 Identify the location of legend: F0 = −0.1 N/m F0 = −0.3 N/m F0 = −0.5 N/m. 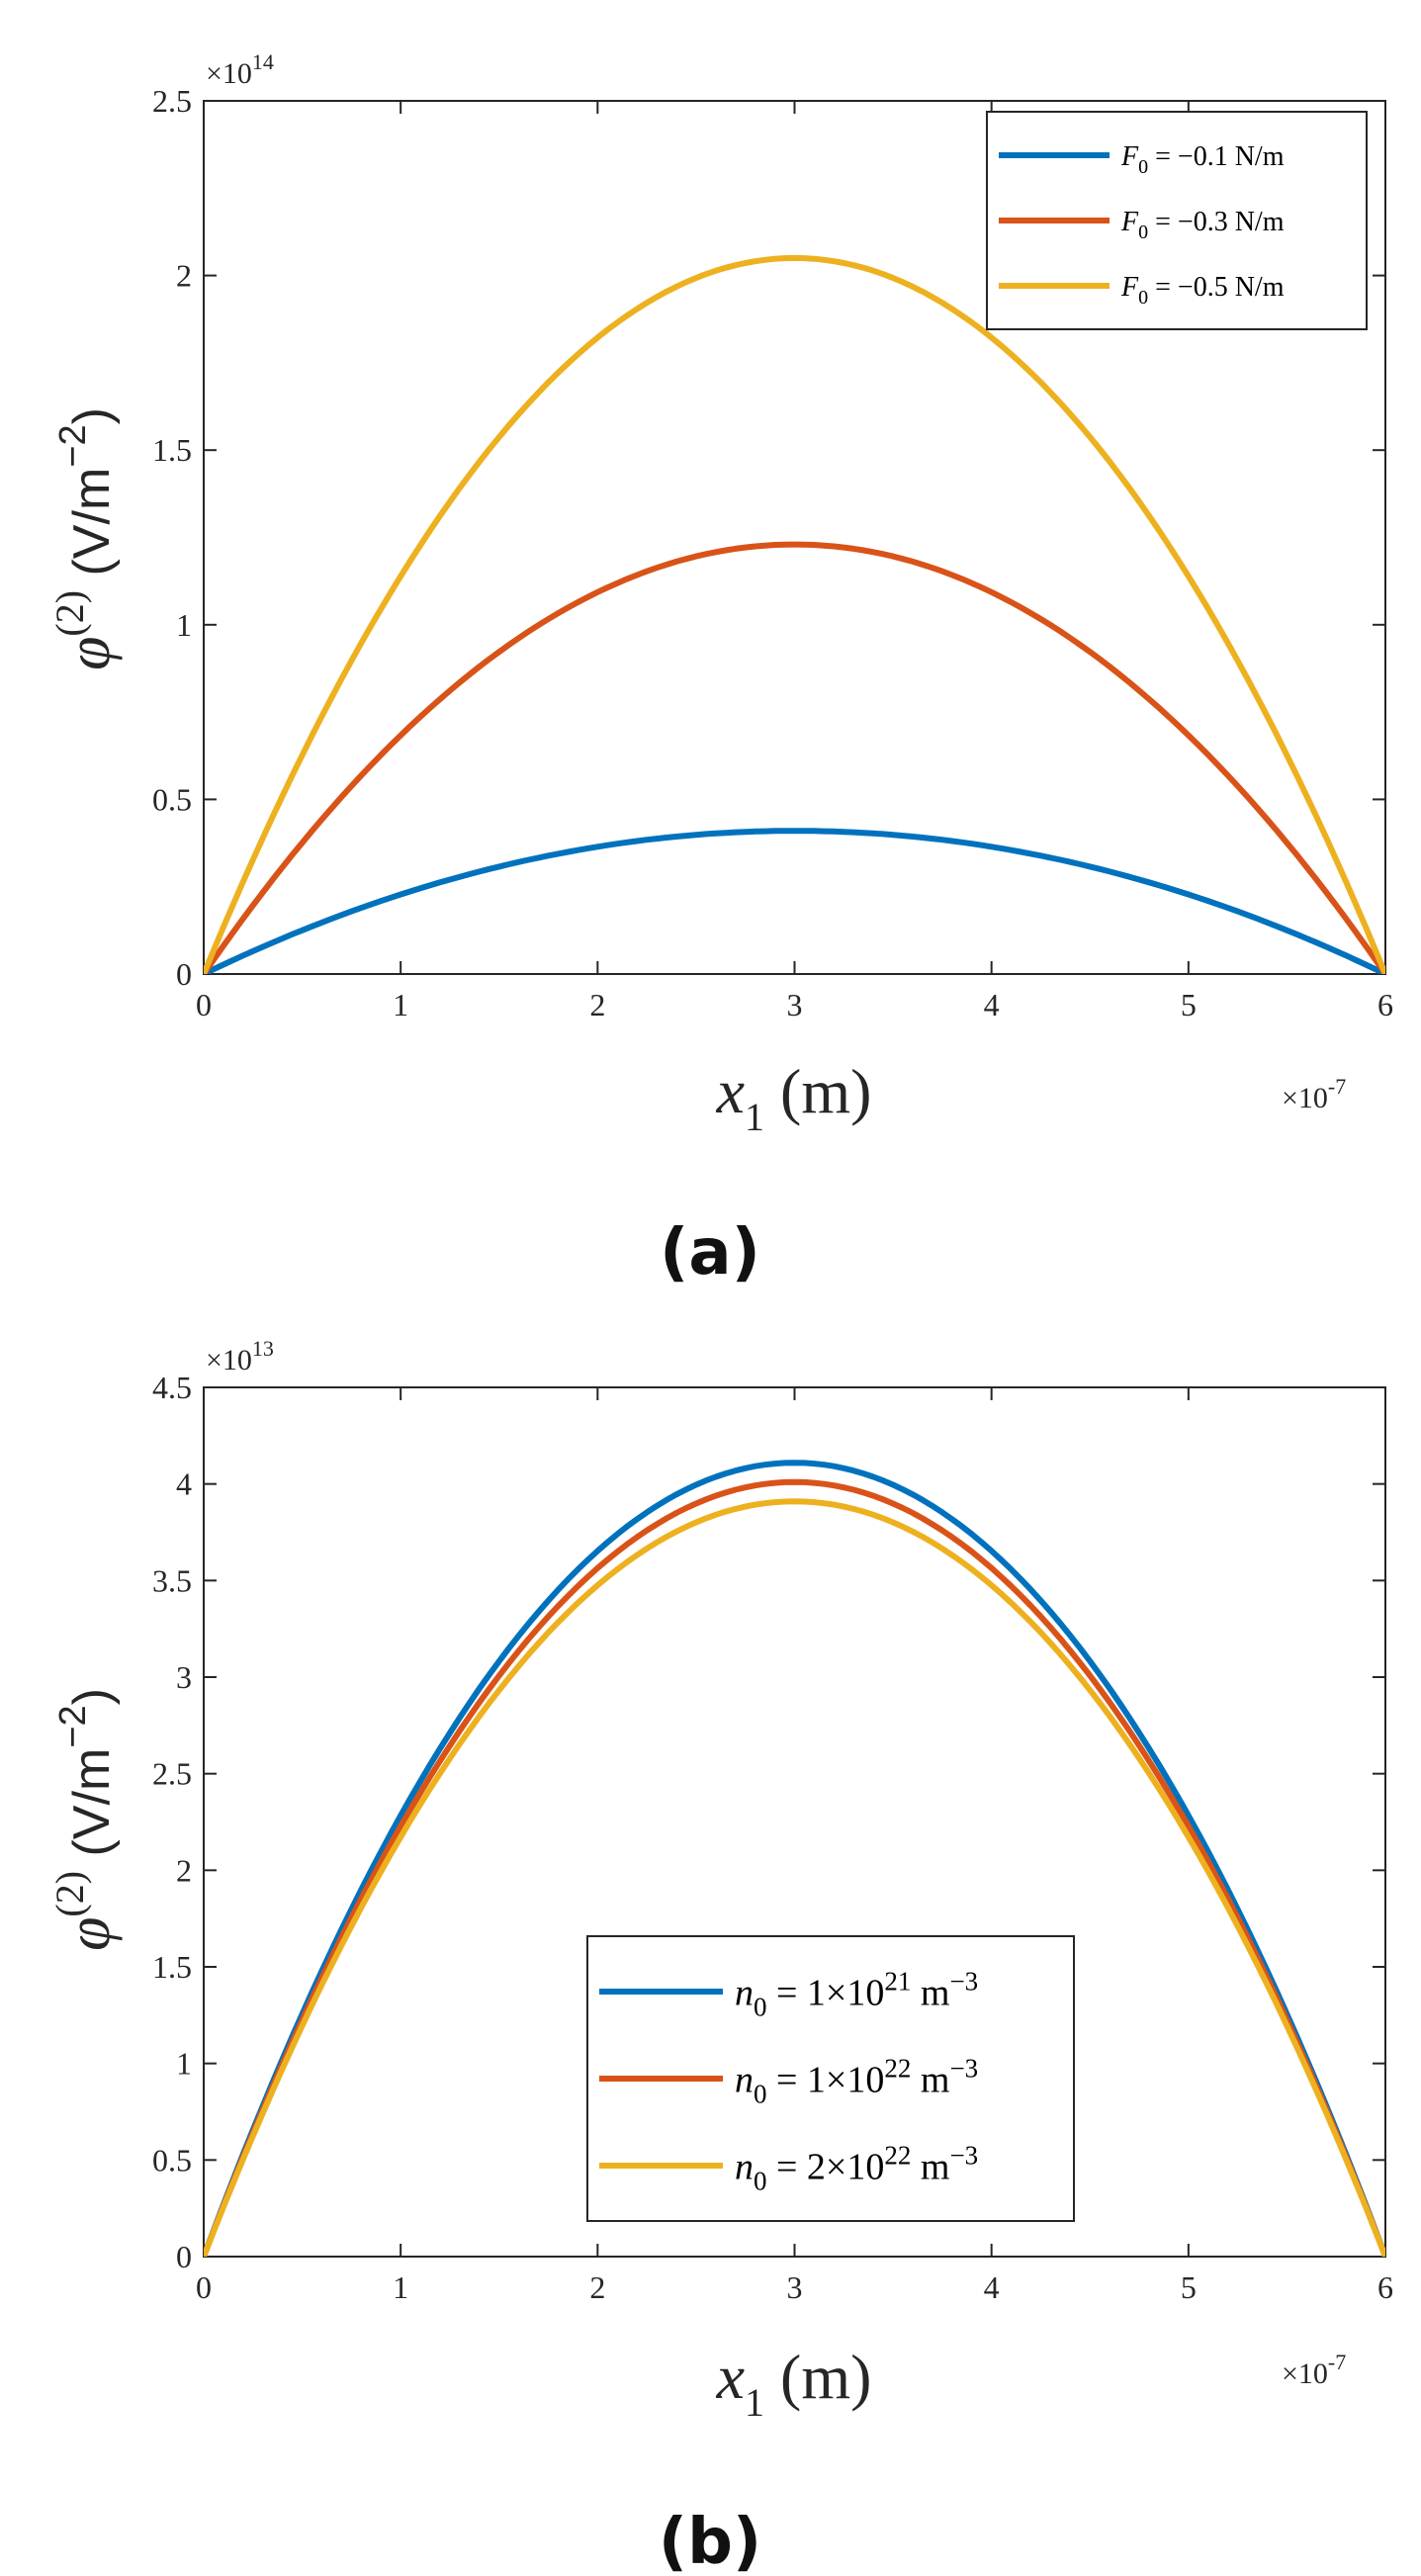
(1177, 220).